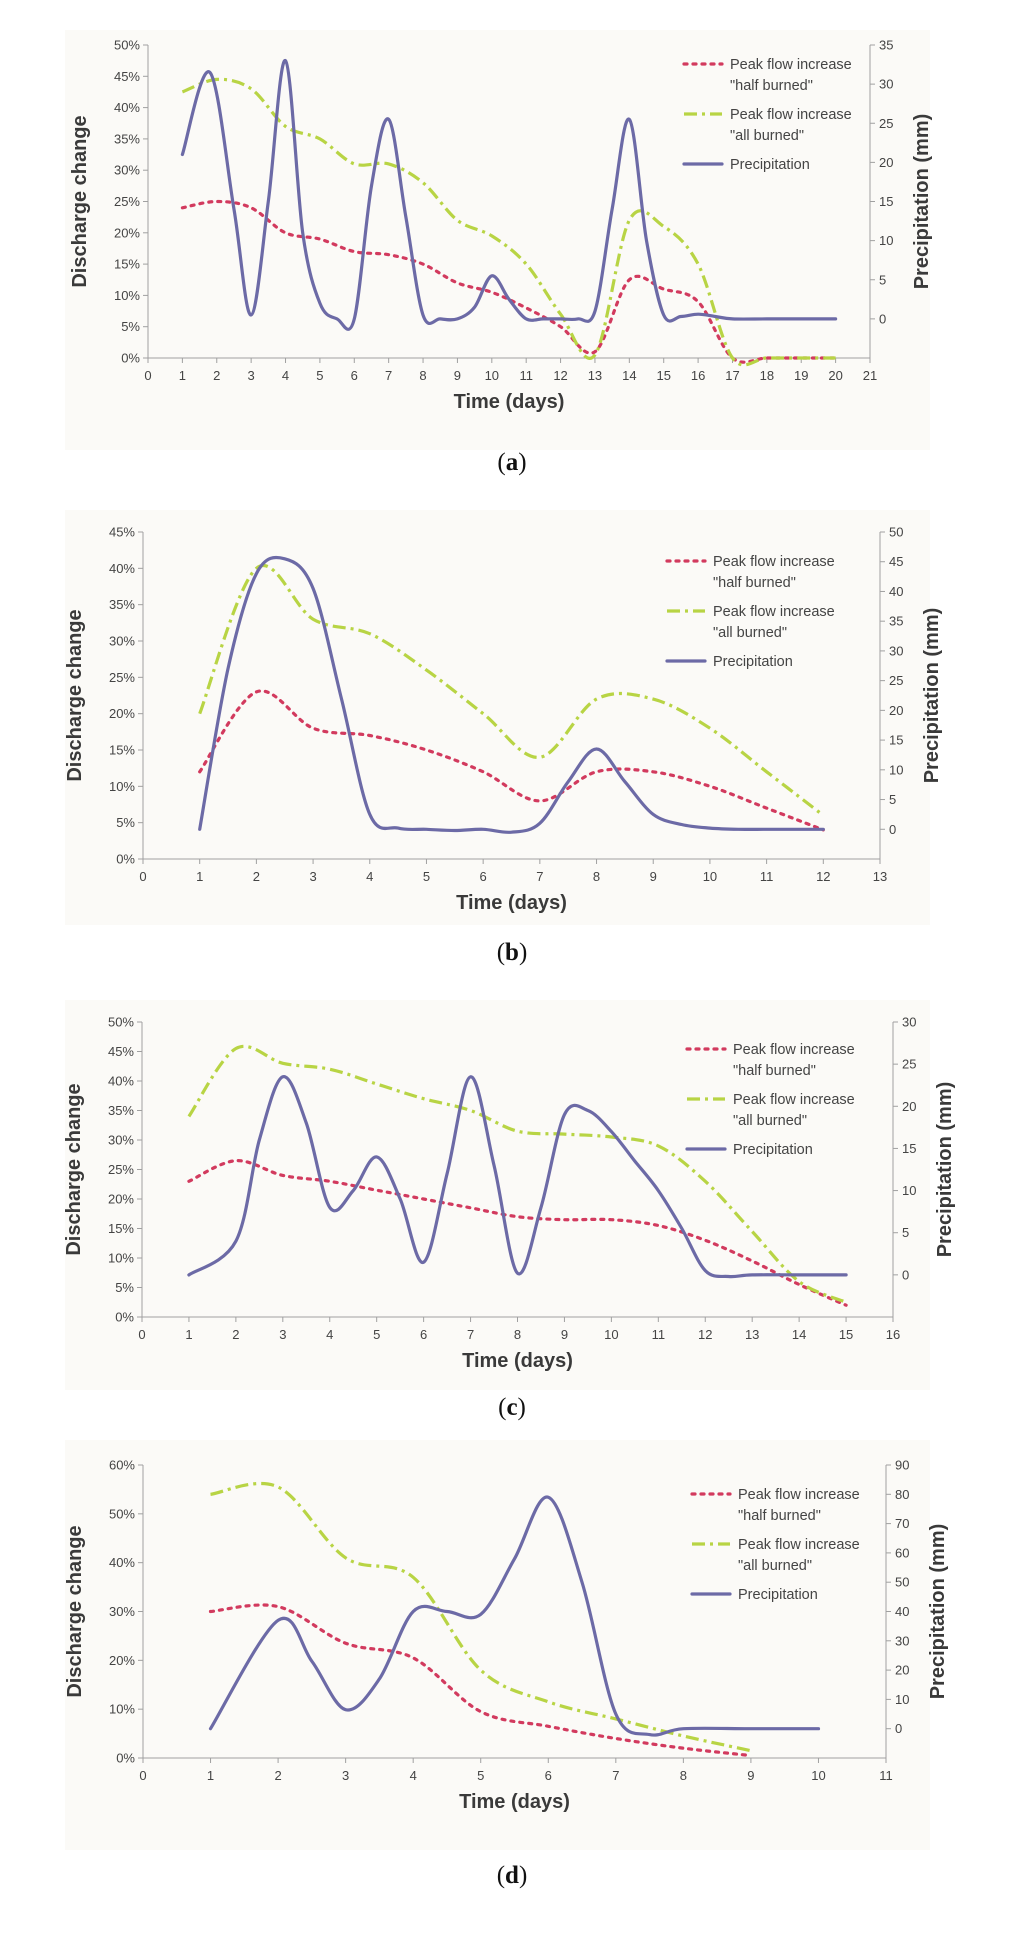  I want to click on x-tick-label: 10, so click(710, 876).